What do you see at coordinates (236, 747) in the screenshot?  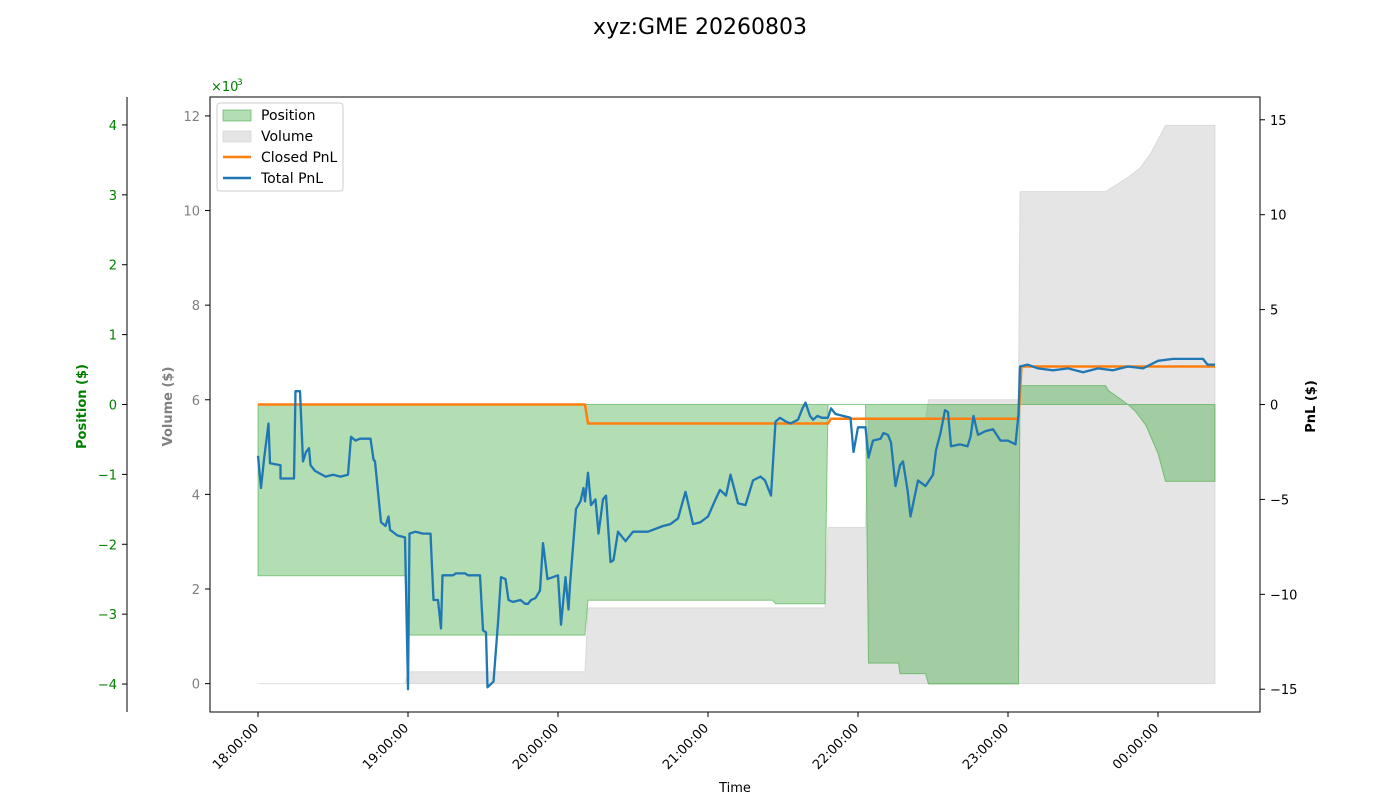 I see `x-tick-label: 18:00:00` at bounding box center [236, 747].